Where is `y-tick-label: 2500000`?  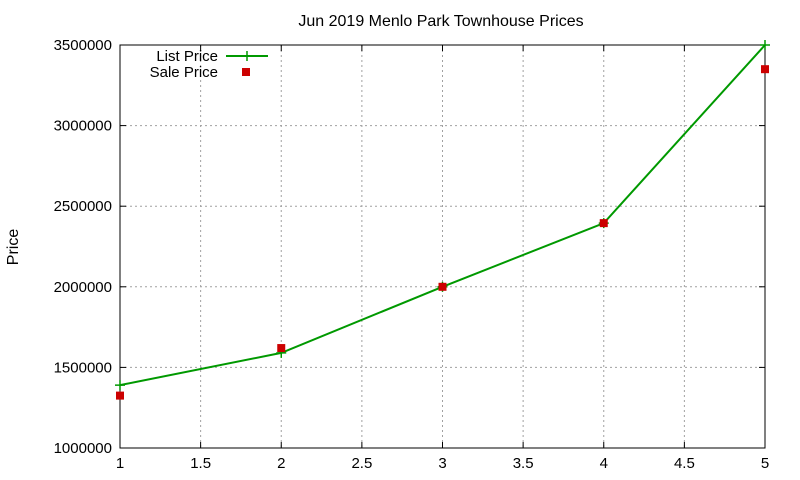
y-tick-label: 2500000 is located at coordinates (83, 206).